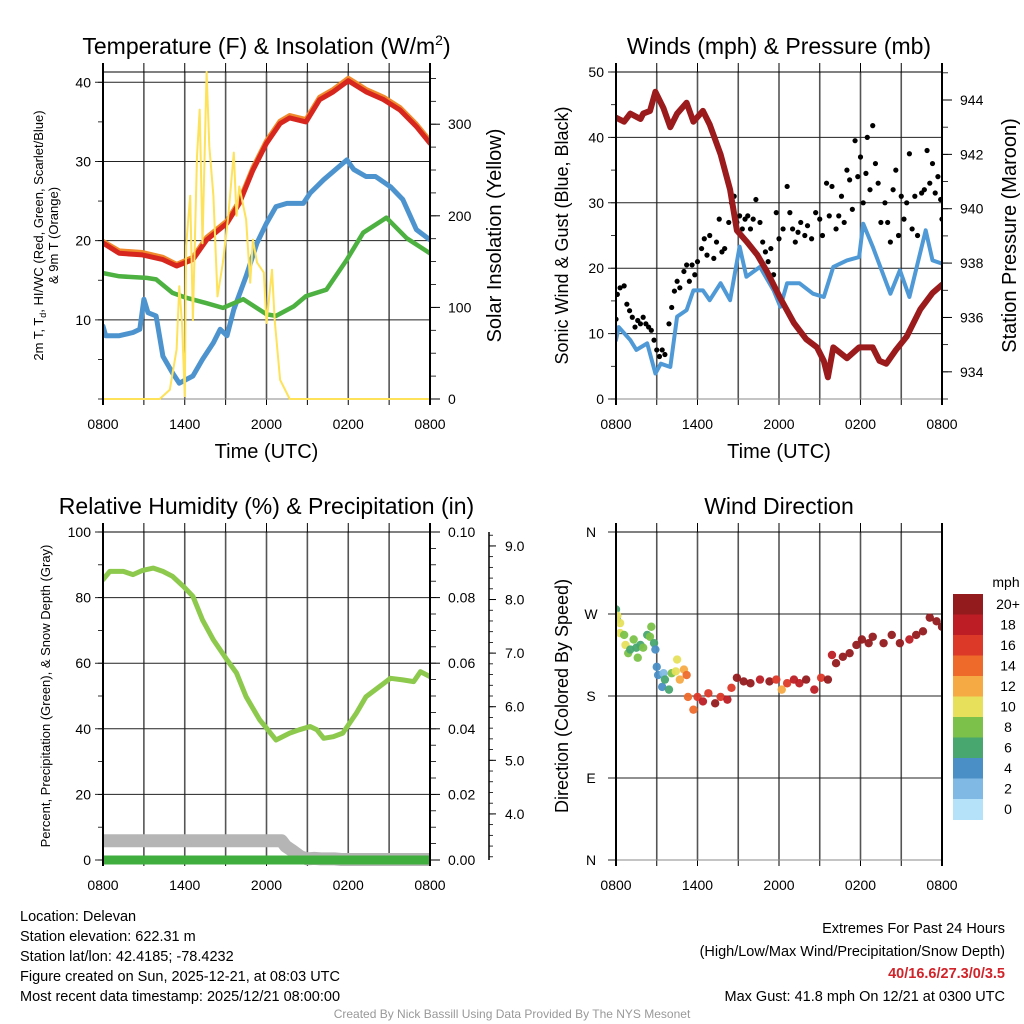  Describe the element at coordinates (78, 917) in the screenshot. I see `location-text: Location: Delevan` at that location.